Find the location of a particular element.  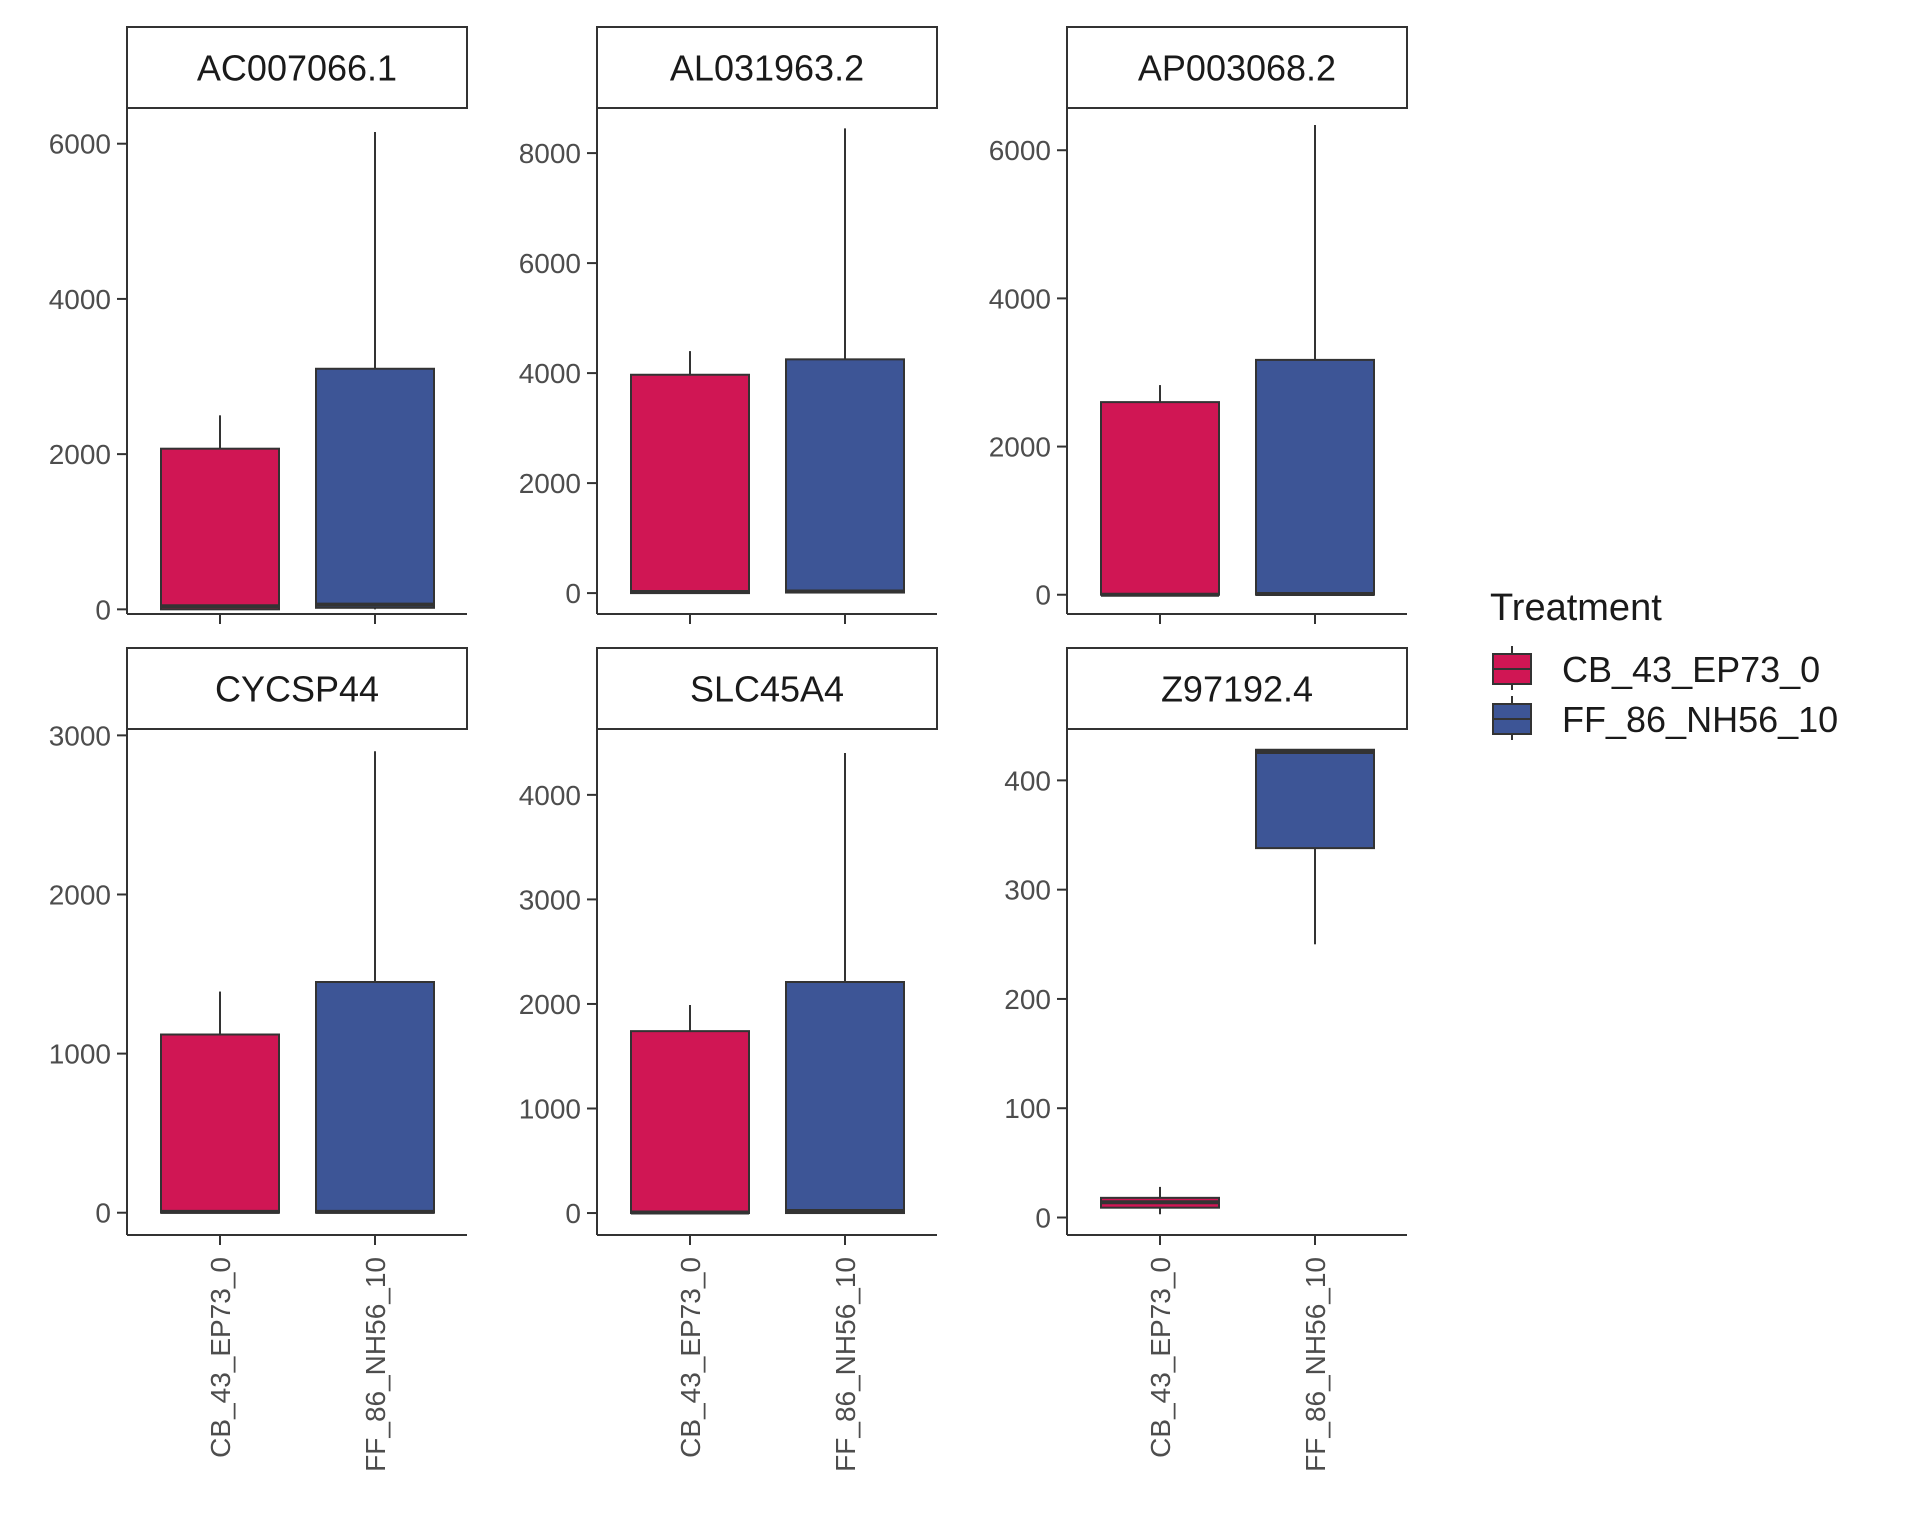

panel-z97192-4-title: Z97192.4 is located at coordinates (1237, 689).